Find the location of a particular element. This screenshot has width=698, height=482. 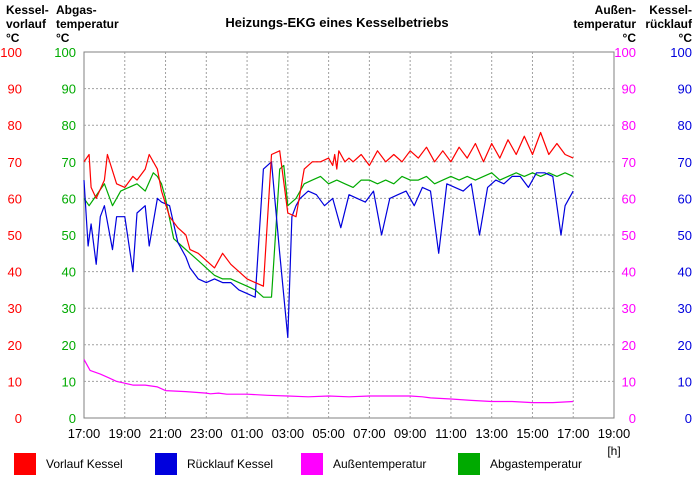

axis-title-line: Außen- is located at coordinates (615, 10).